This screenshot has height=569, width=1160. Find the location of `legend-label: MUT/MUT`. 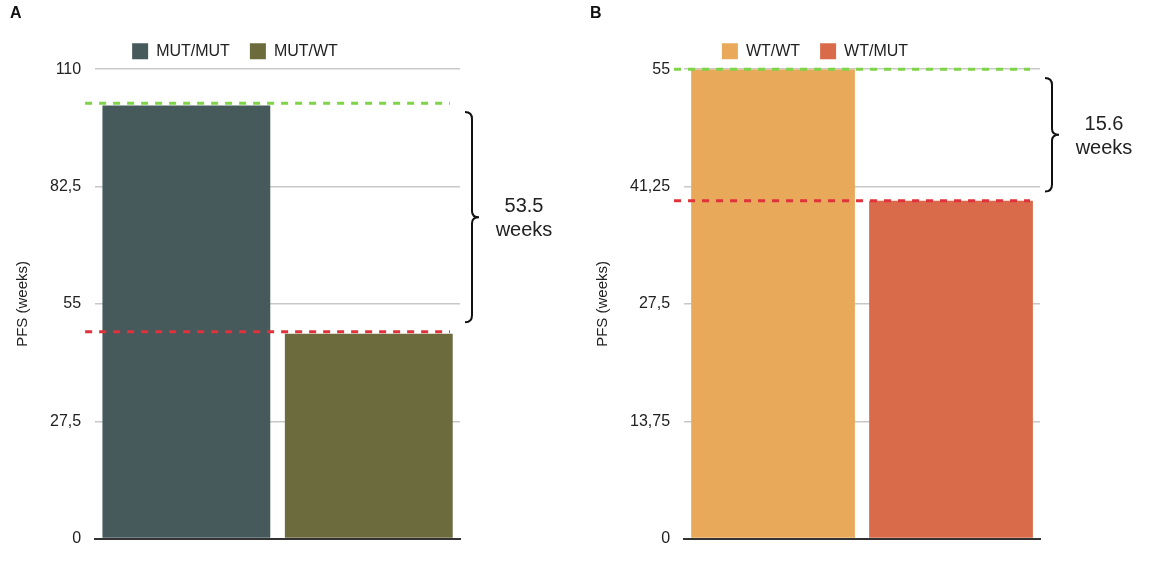

legend-label: MUT/MUT is located at coordinates (193, 50).